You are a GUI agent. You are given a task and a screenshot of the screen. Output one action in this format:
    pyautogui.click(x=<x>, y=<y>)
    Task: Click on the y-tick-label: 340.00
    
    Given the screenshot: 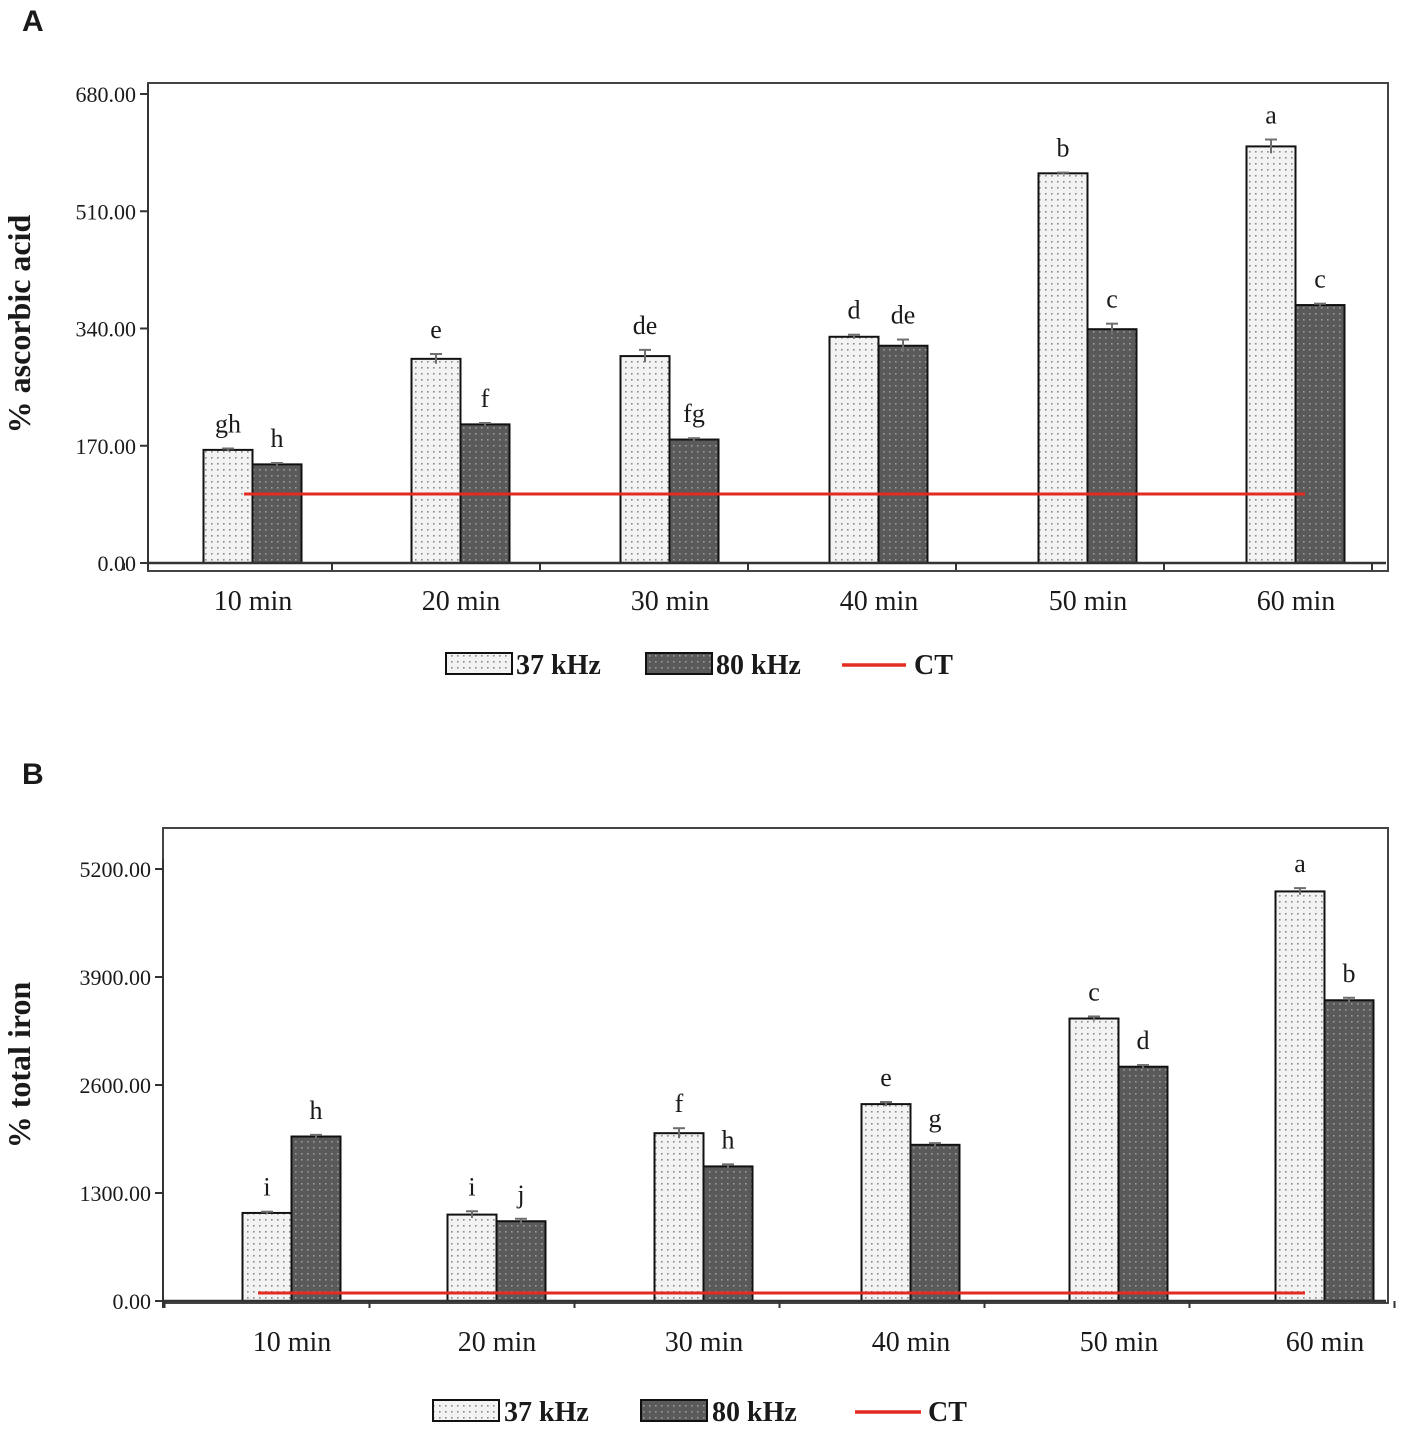 What is the action you would take?
    pyautogui.click(x=106, y=329)
    